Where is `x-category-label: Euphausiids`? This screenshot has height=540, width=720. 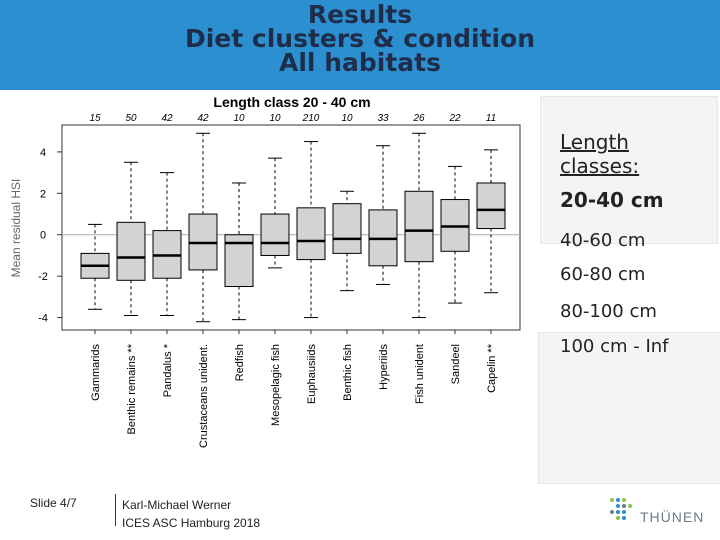
x-category-label: Euphausiids is located at coordinates (312, 374).